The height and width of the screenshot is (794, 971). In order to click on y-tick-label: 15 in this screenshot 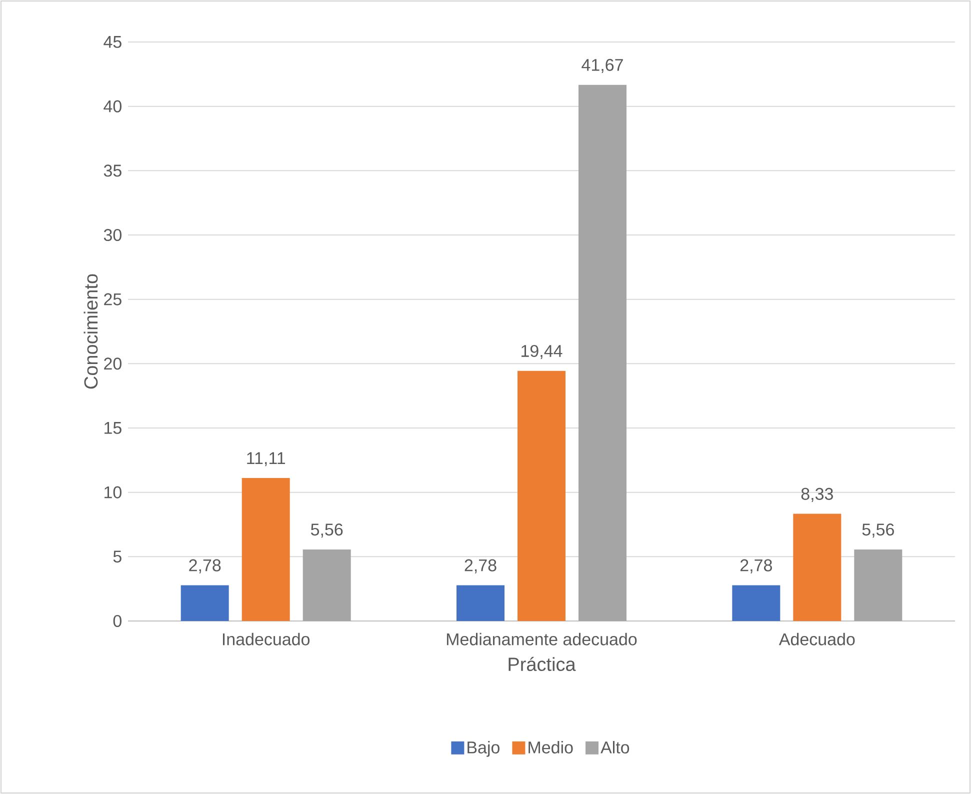, I will do `click(113, 428)`.